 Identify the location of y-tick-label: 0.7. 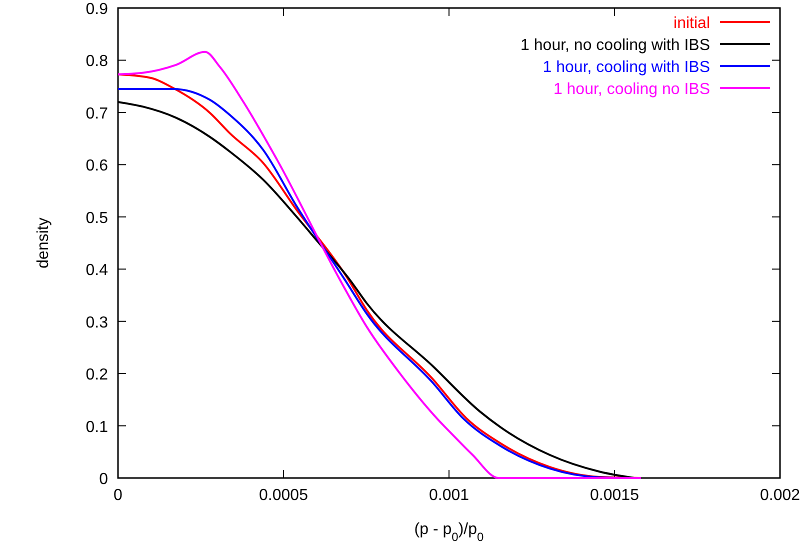
(97, 113).